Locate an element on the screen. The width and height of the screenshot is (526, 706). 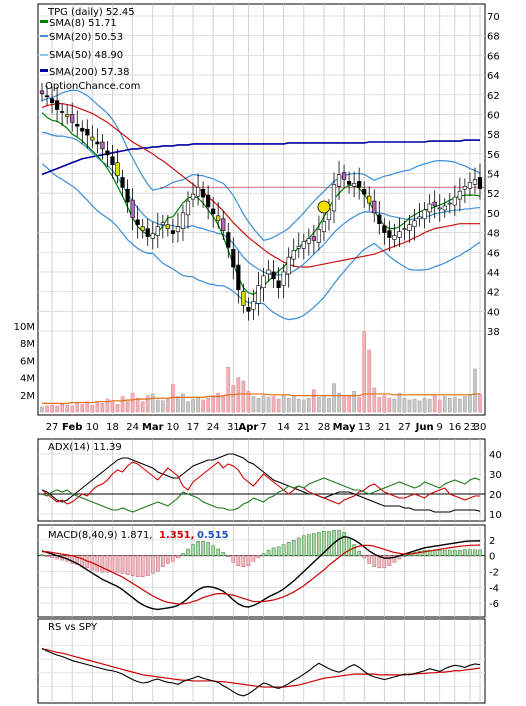
x-tick-label: 18 is located at coordinates (112, 427).